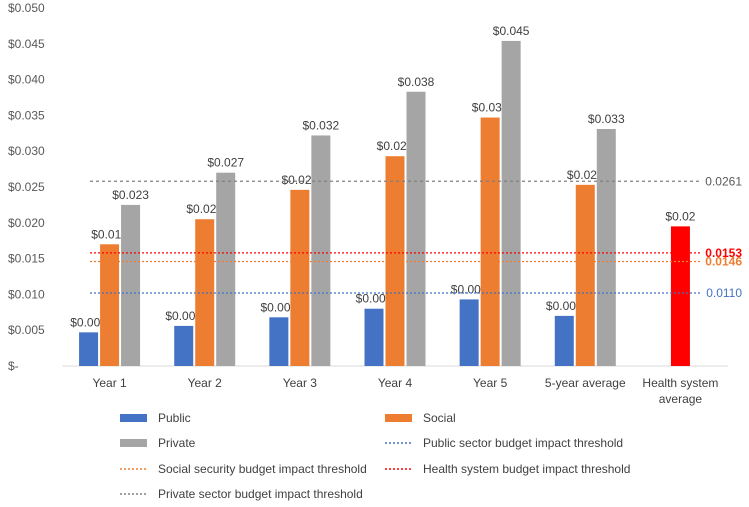 This screenshot has width=749, height=507. Describe the element at coordinates (183, 316) in the screenshot. I see `public-data-label: $0.006` at that location.